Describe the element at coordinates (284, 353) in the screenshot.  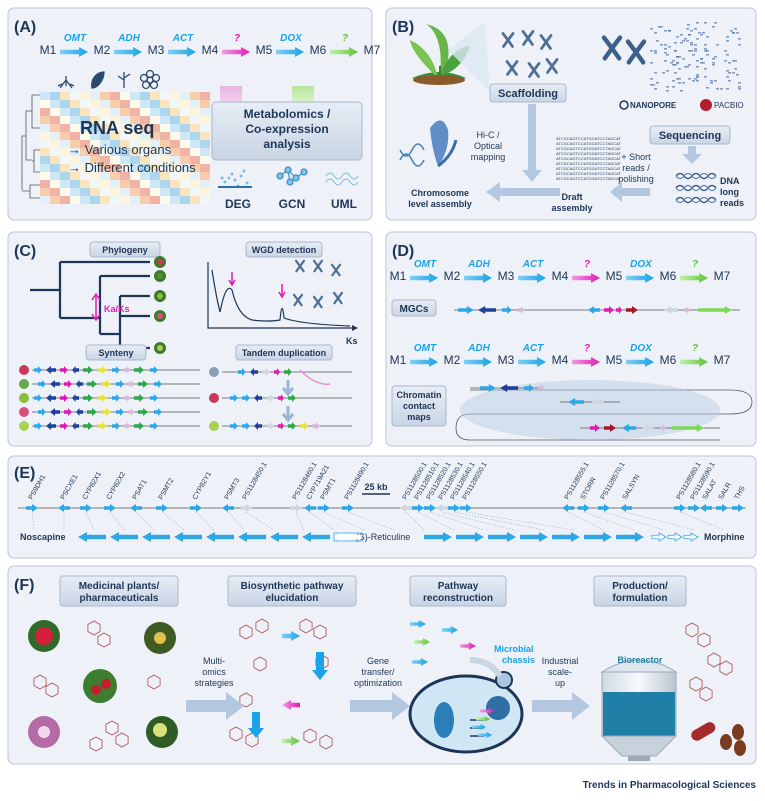
I see `tandem-label: Tandem duplication` at that location.